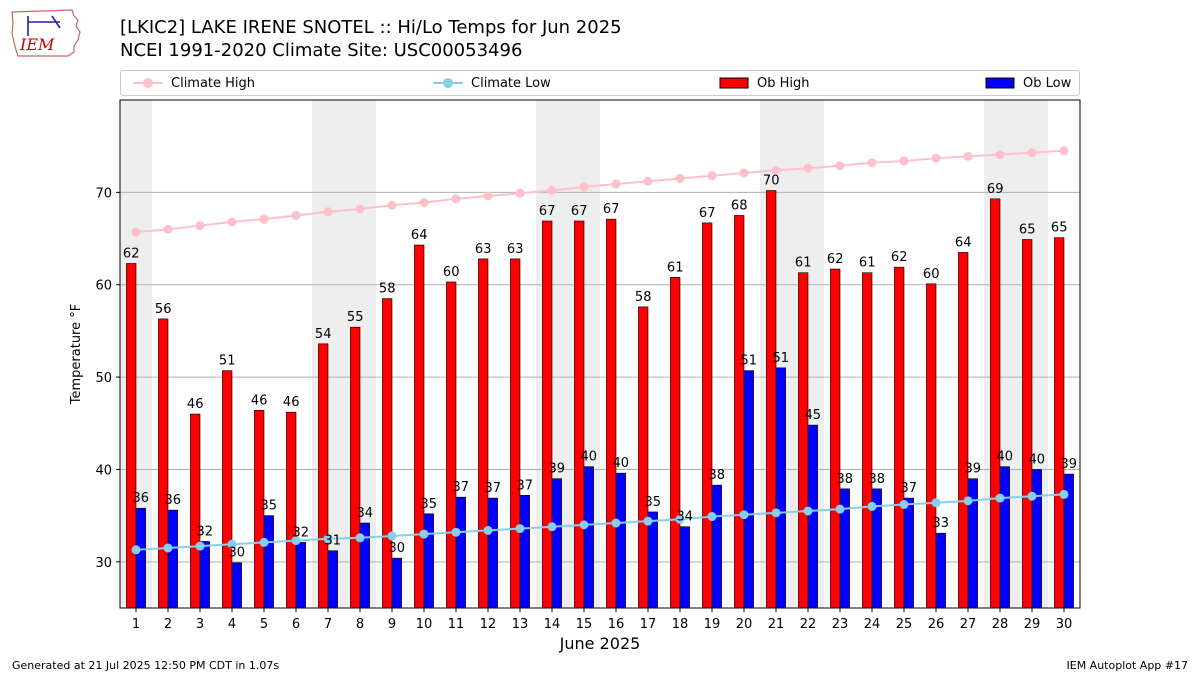 This screenshot has width=1200, height=675. I want to click on ob-low-label-7: 31, so click(333, 541).